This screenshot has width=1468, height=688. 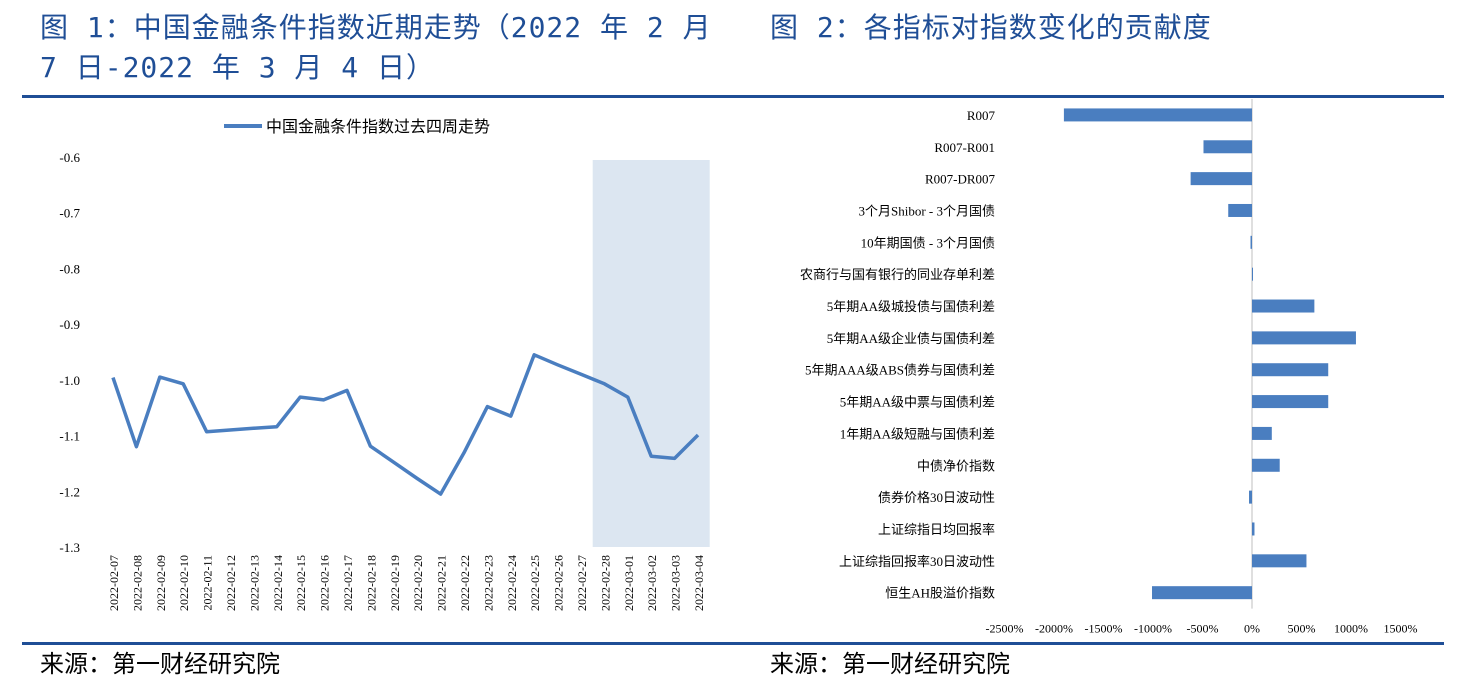 I want to click on category-label: 债券价格30日波动性, so click(x=936, y=497).